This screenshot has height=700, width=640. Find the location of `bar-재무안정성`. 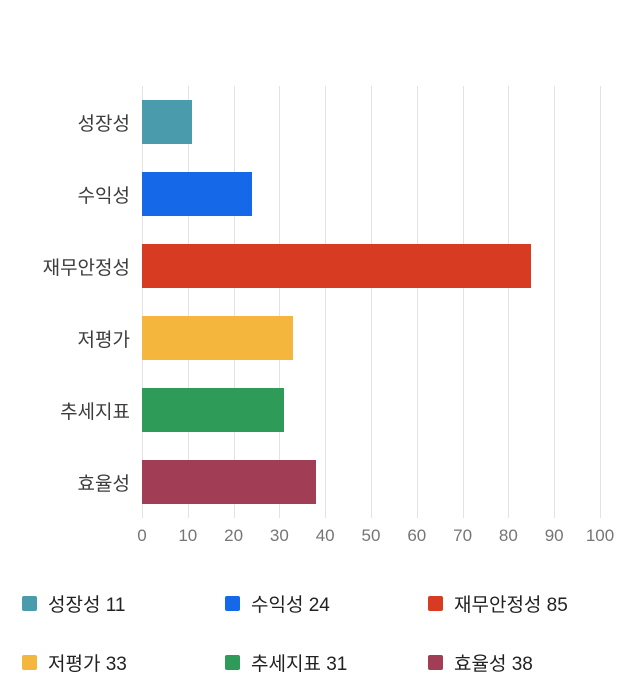

bar-재무안정성 is located at coordinates (337, 266).